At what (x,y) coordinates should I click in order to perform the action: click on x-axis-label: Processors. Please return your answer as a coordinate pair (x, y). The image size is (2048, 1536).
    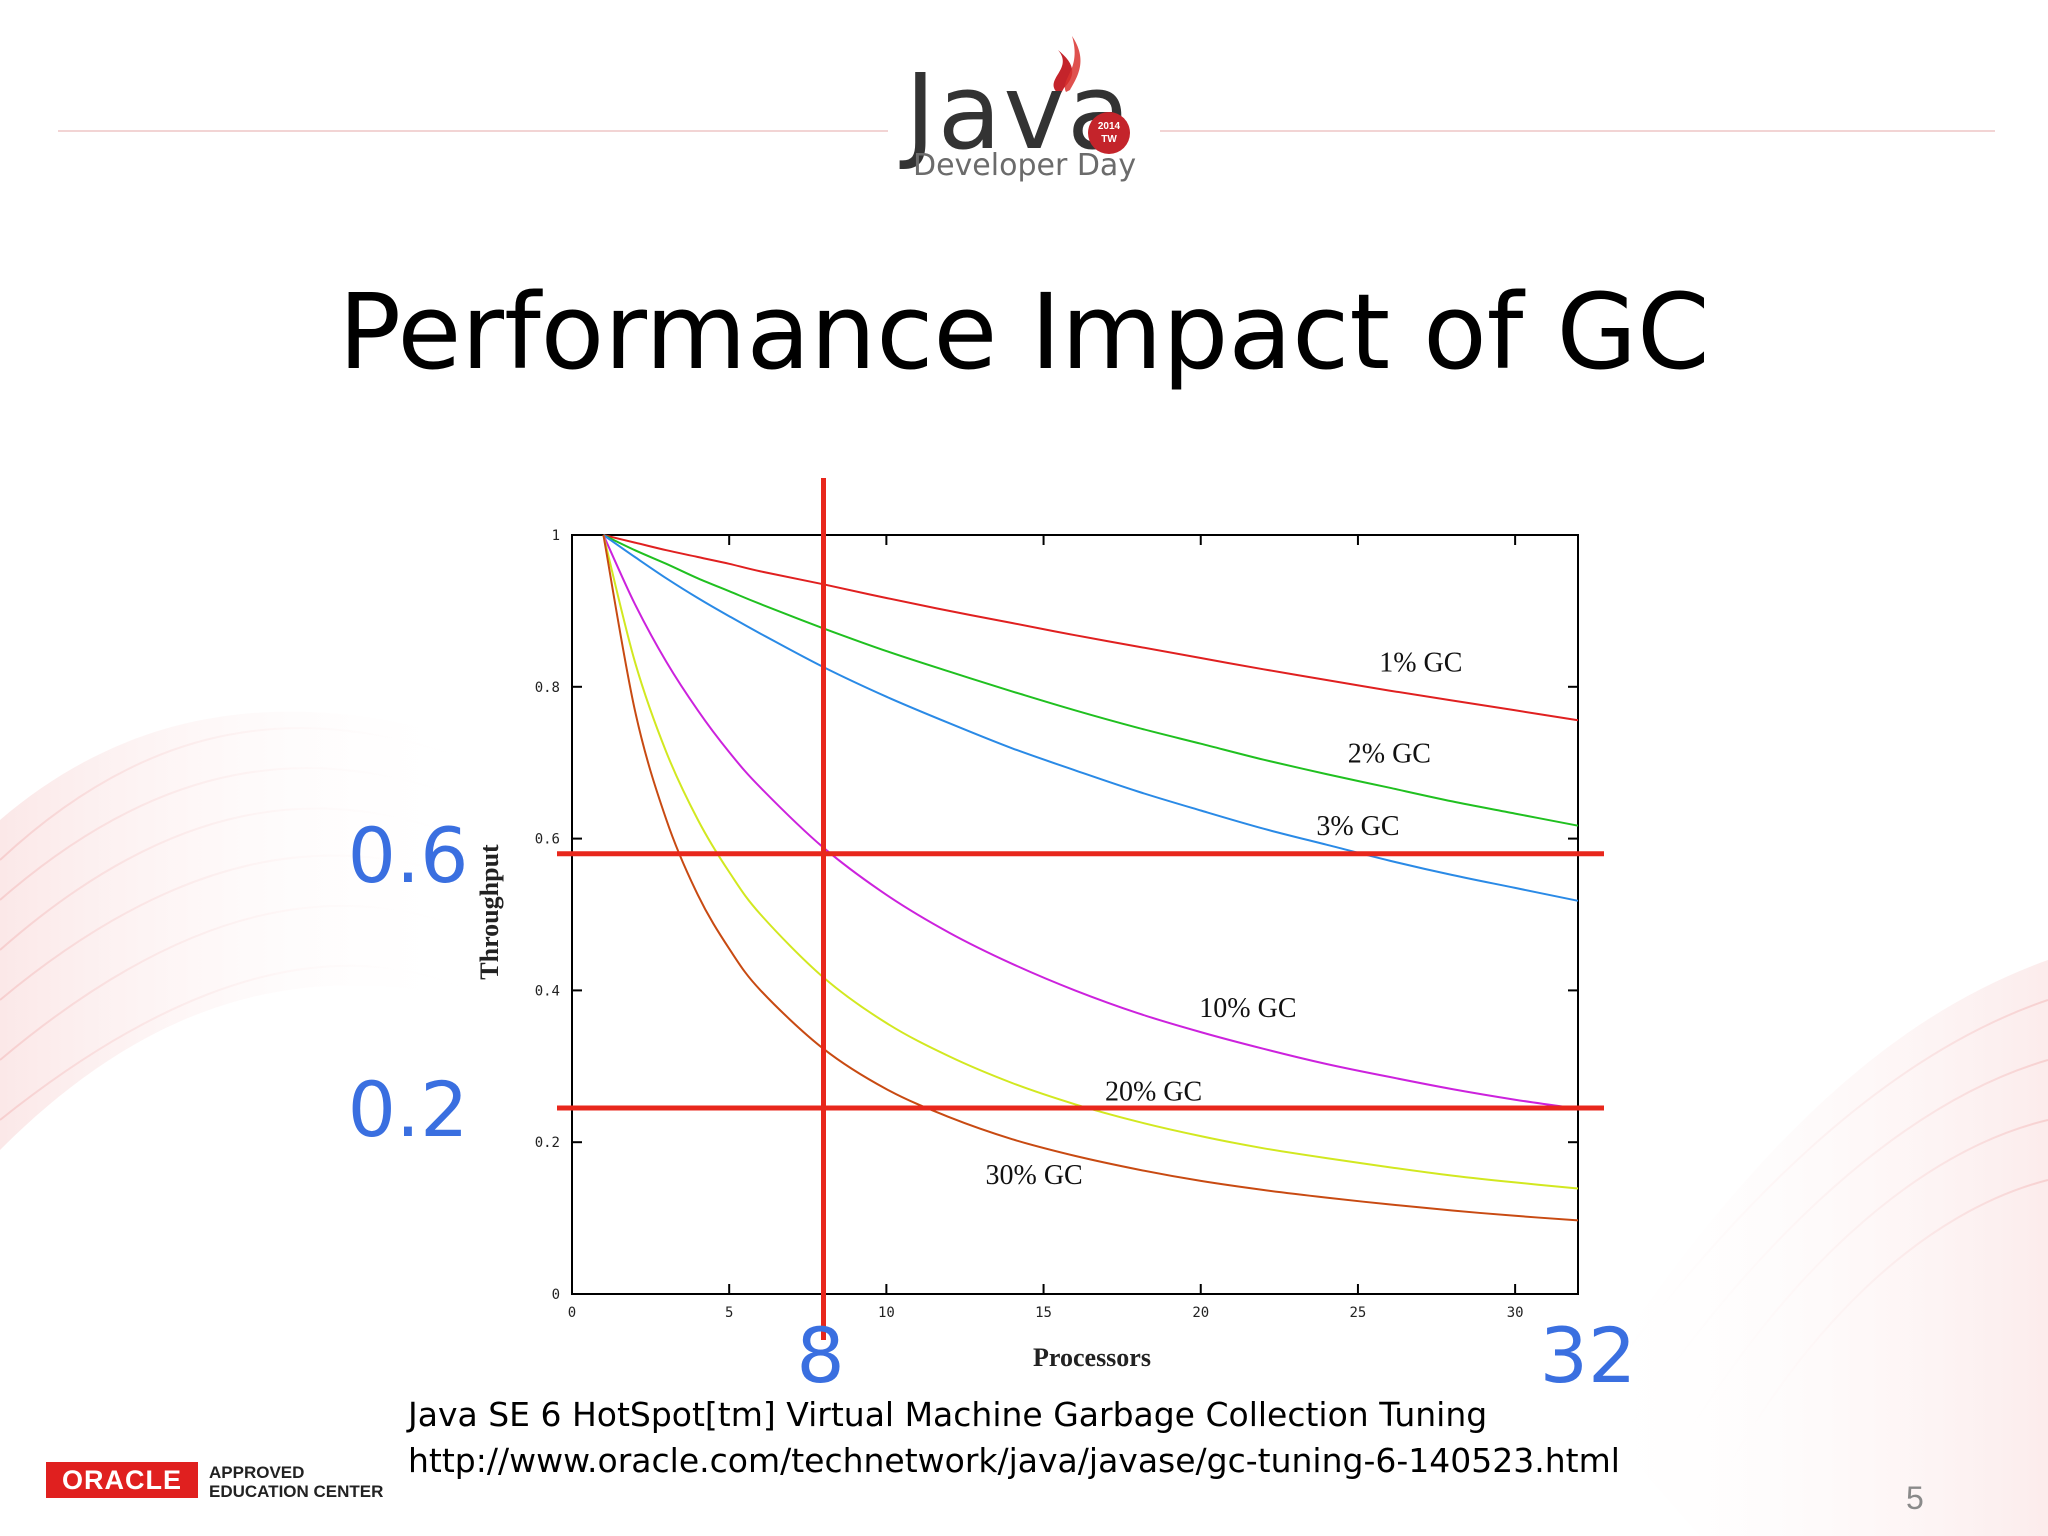
    Looking at the image, I should click on (1092, 1357).